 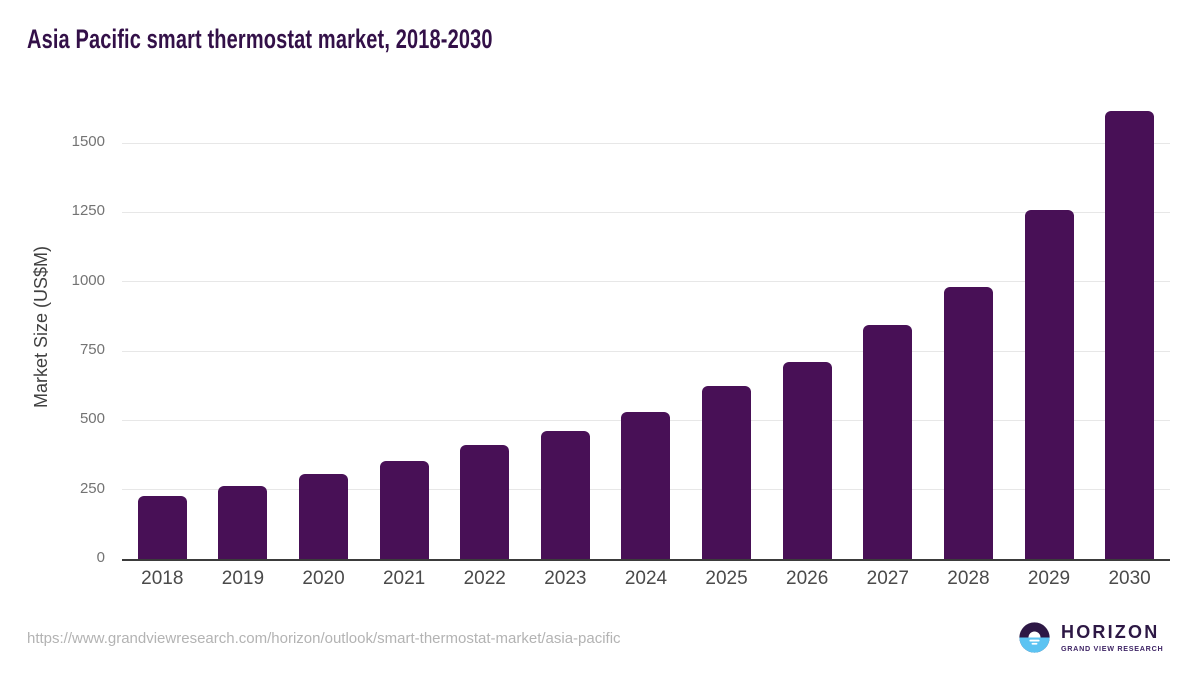 What do you see at coordinates (92, 349) in the screenshot?
I see `y-tick-label-750: 750` at bounding box center [92, 349].